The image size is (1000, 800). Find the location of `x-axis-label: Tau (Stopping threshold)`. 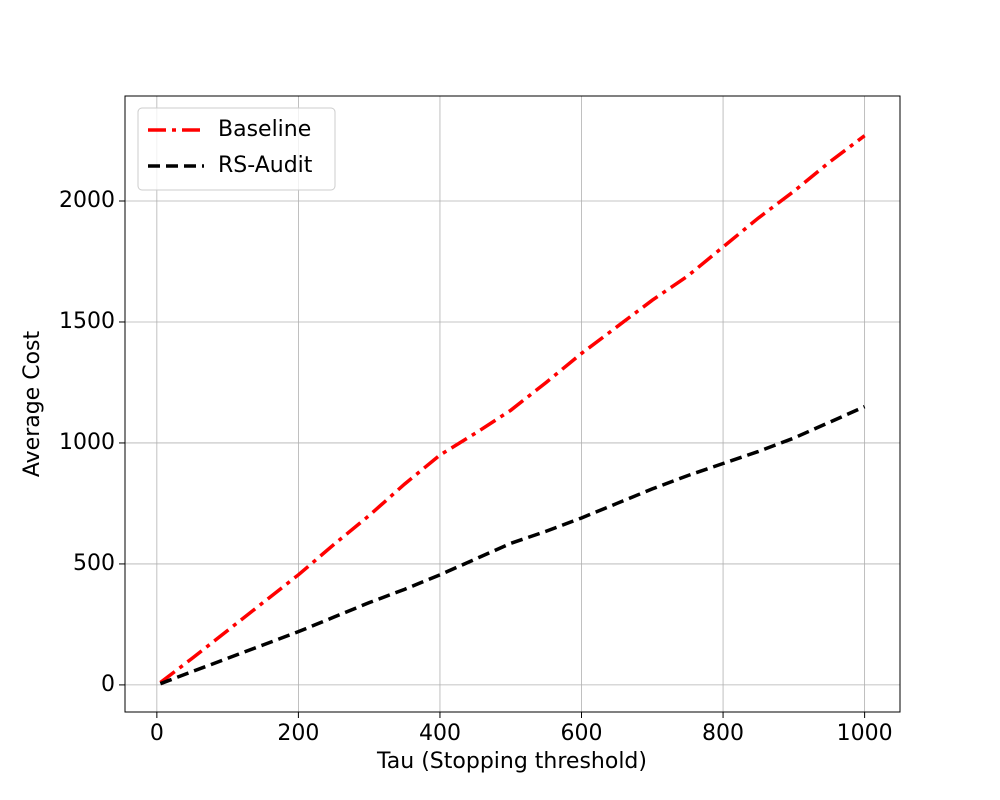

x-axis-label: Tau (Stopping threshold) is located at coordinates (511, 761).